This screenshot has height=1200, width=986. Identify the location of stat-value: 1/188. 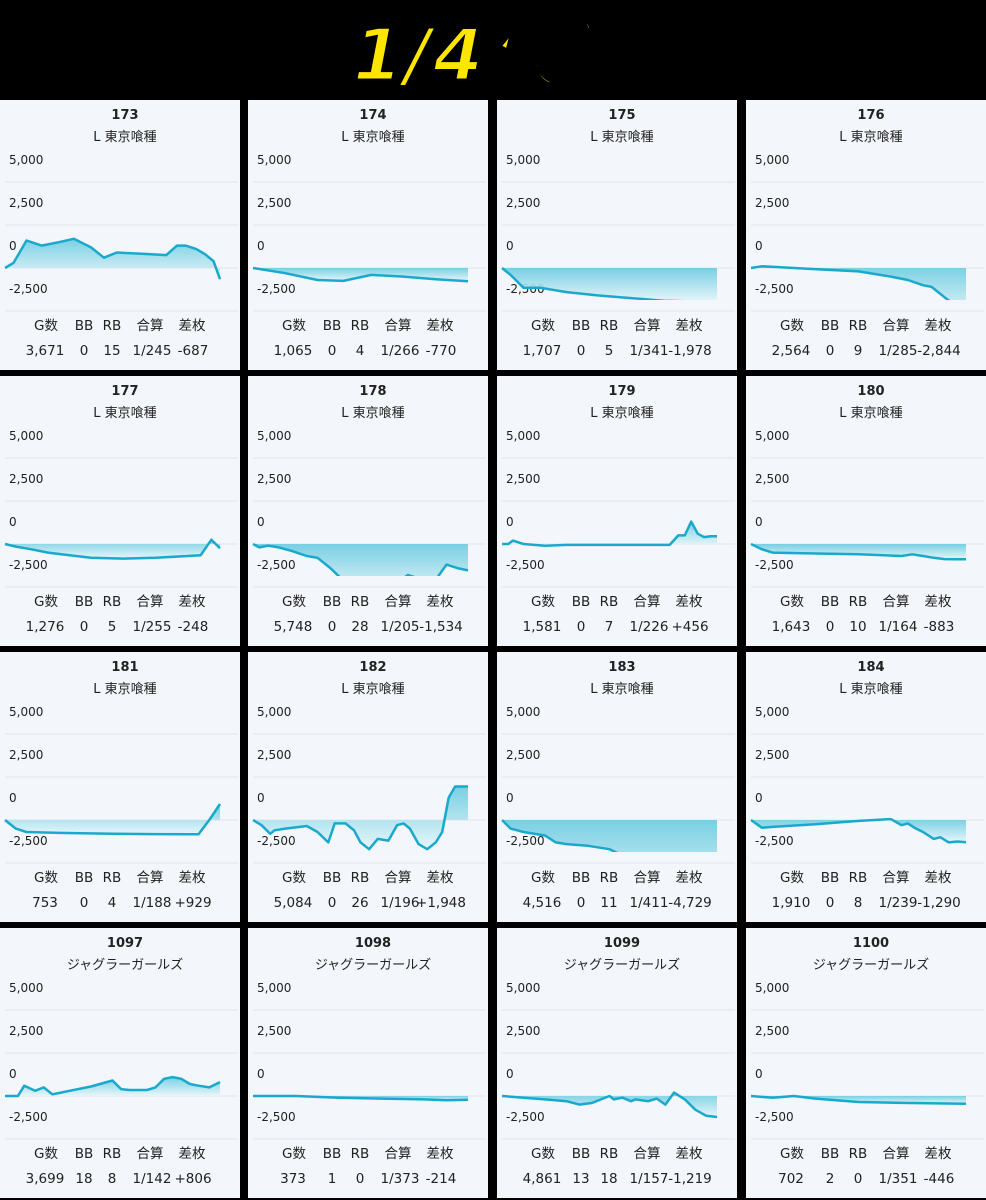
(152, 903).